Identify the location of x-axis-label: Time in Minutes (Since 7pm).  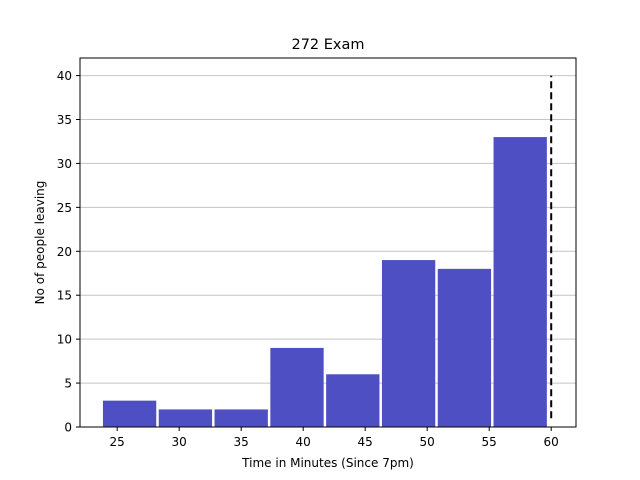
(327, 463).